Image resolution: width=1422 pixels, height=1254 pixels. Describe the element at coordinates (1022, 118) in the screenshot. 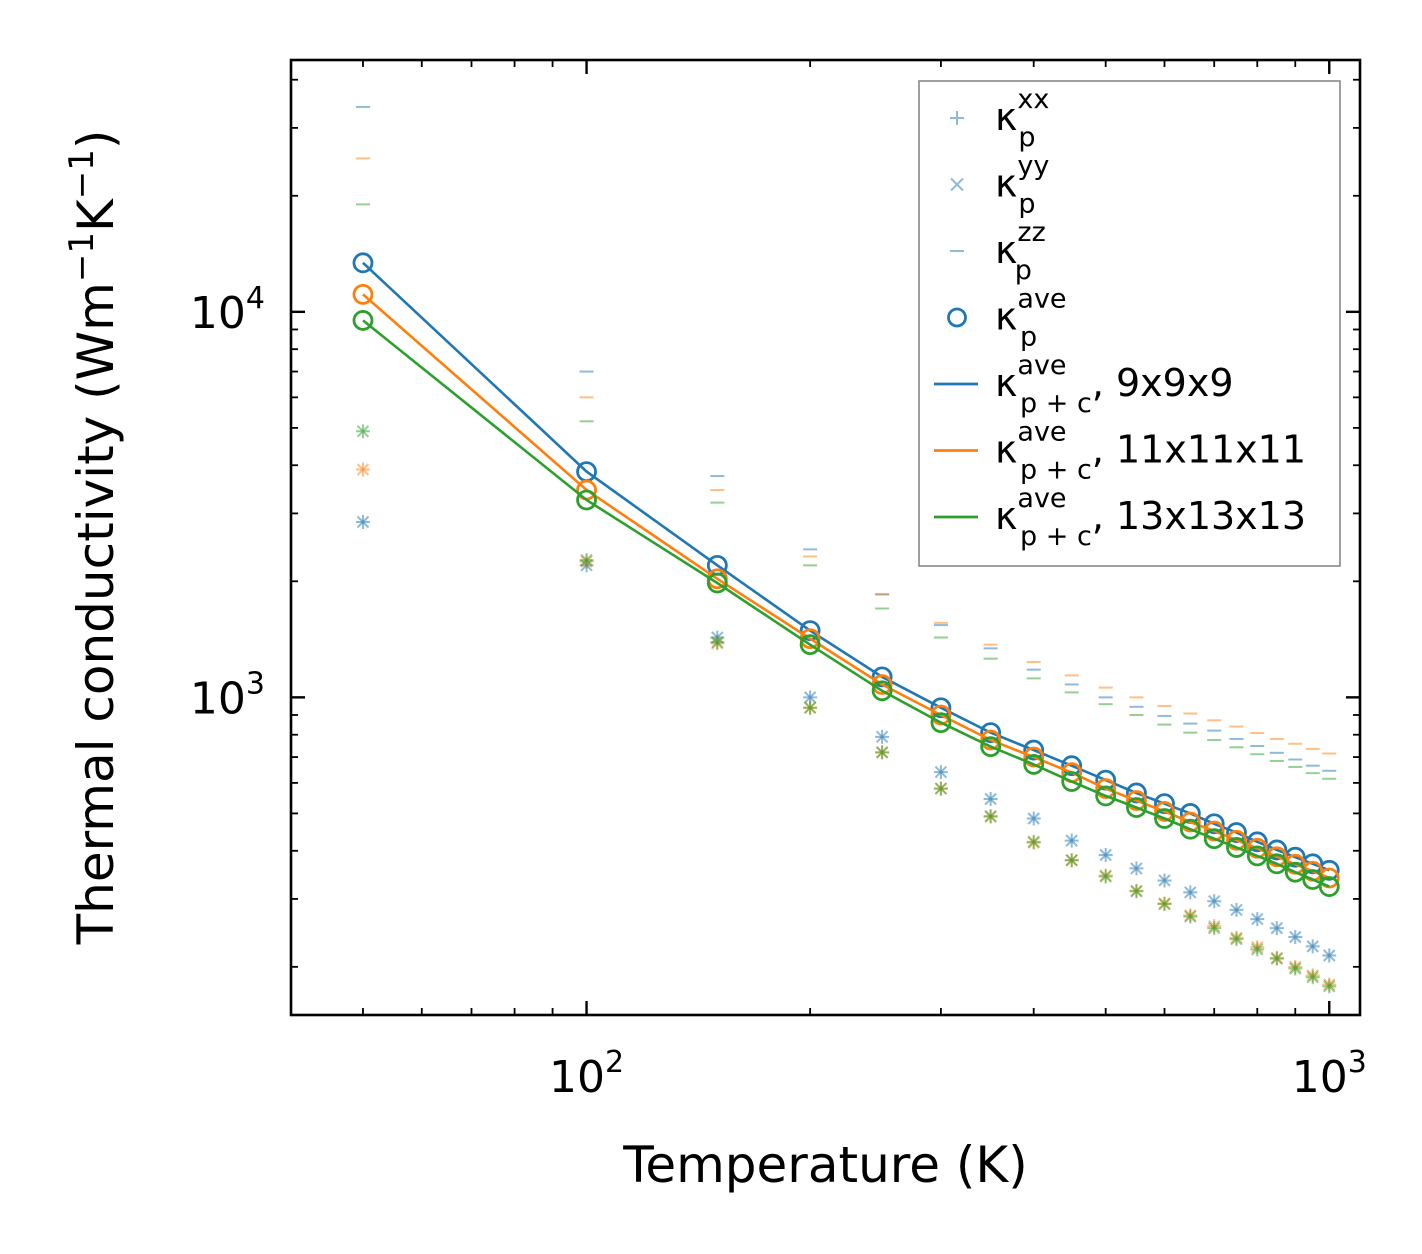

I see `legend-label: κxx p` at that location.